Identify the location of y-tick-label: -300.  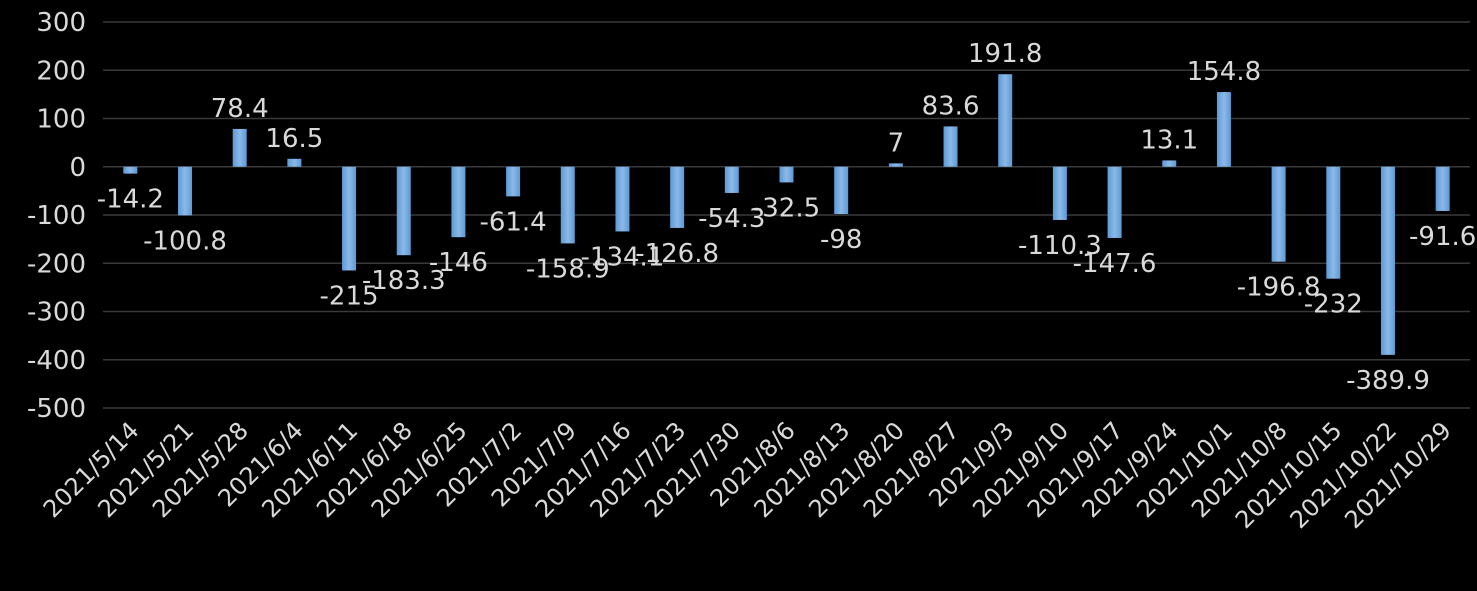
(56, 313).